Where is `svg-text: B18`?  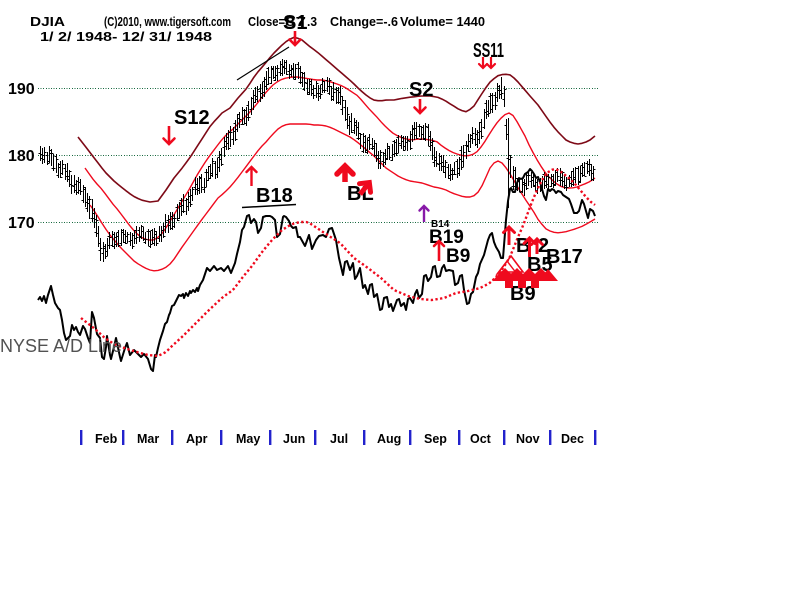 svg-text: B18 is located at coordinates (274, 196).